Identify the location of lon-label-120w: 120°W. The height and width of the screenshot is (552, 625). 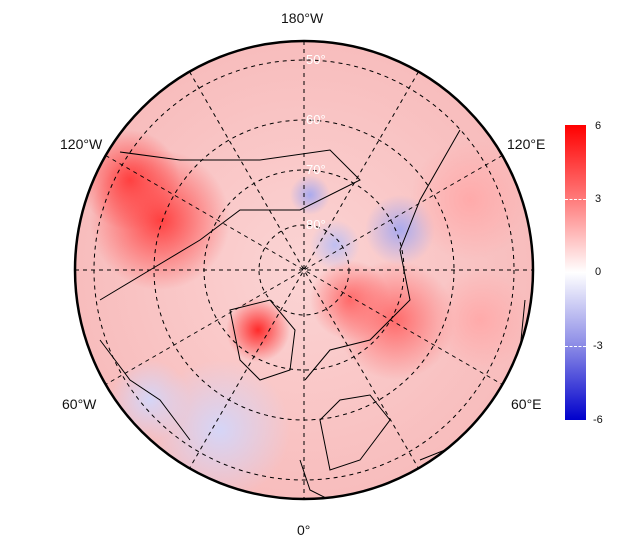
(81, 144).